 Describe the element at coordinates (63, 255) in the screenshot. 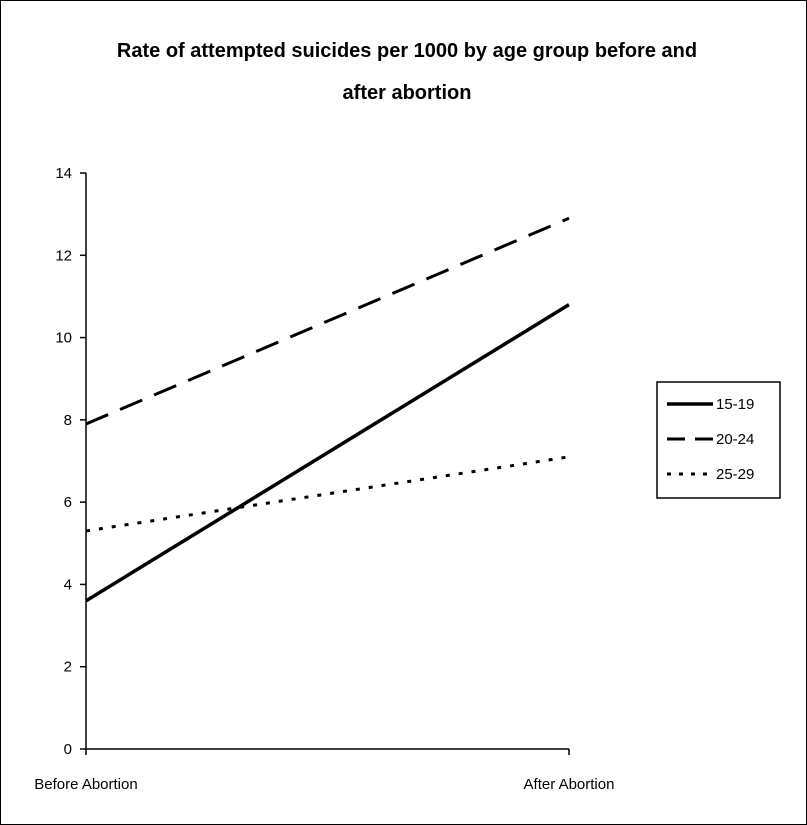

I see `y-tick-label: 12` at that location.